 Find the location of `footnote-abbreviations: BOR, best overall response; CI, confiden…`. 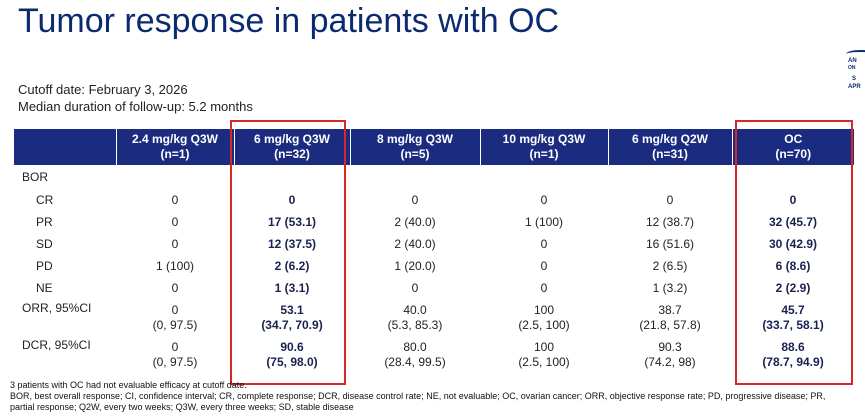

footnote-abbreviations: BOR, best overall response; CI, confiden… is located at coordinates (418, 401).